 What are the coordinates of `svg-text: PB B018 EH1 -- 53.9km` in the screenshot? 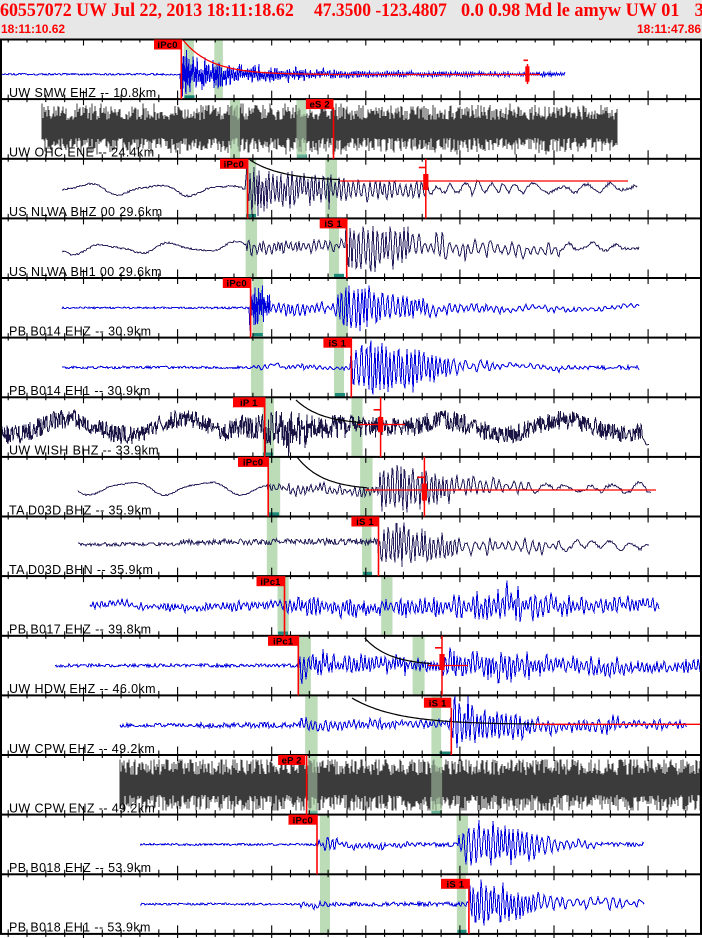 It's located at (80, 928).